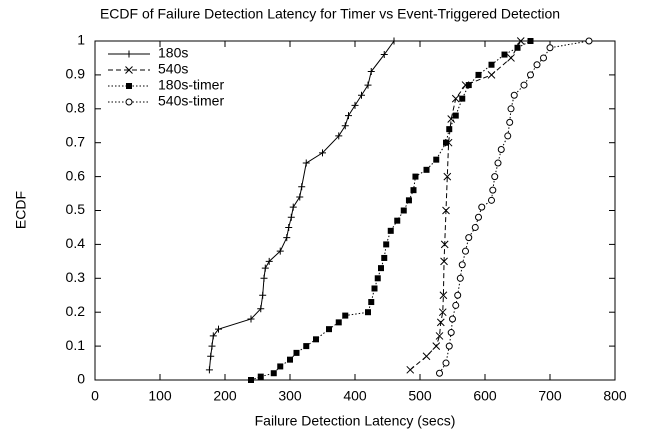 This screenshot has height=436, width=661. What do you see at coordinates (173, 53) in the screenshot?
I see `legend-label: 180s` at bounding box center [173, 53].